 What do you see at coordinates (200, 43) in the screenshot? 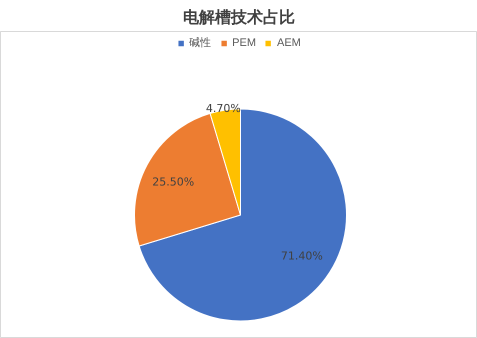
I see `legend-label: 碱性` at bounding box center [200, 43].